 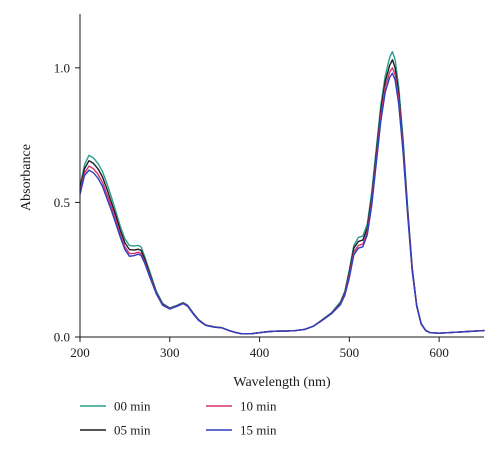 What do you see at coordinates (350, 352) in the screenshot?
I see `x-tick-label: 500` at bounding box center [350, 352].